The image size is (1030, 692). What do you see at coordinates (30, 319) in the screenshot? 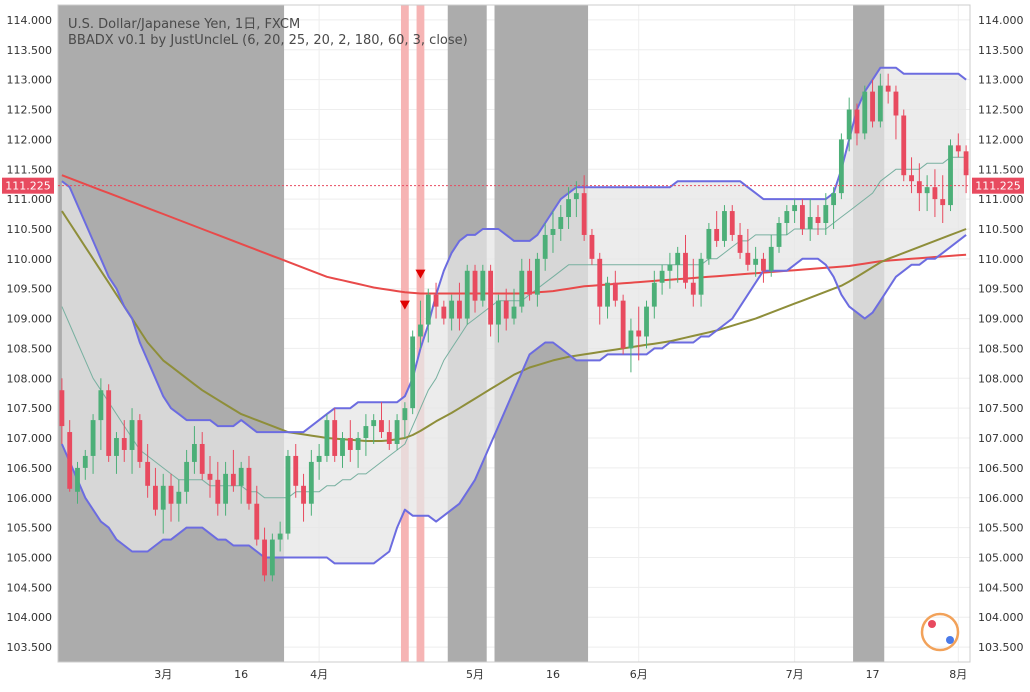
I see `y-tick-label-left: 109.000` at bounding box center [30, 319].